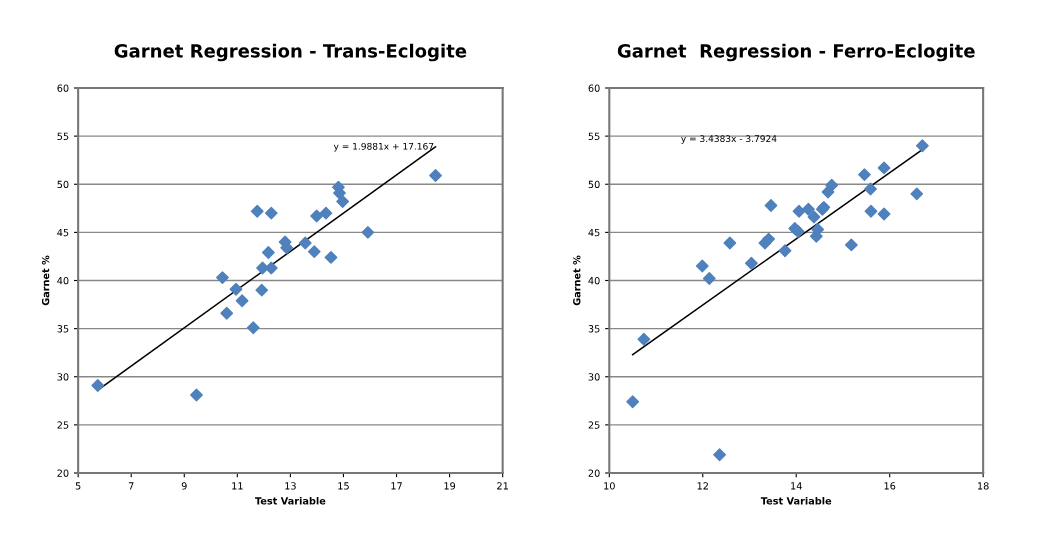 Image resolution: width=1056 pixels, height=550 pixels. What do you see at coordinates (131, 486) in the screenshot?
I see `x-tick-label: 7` at bounding box center [131, 486].